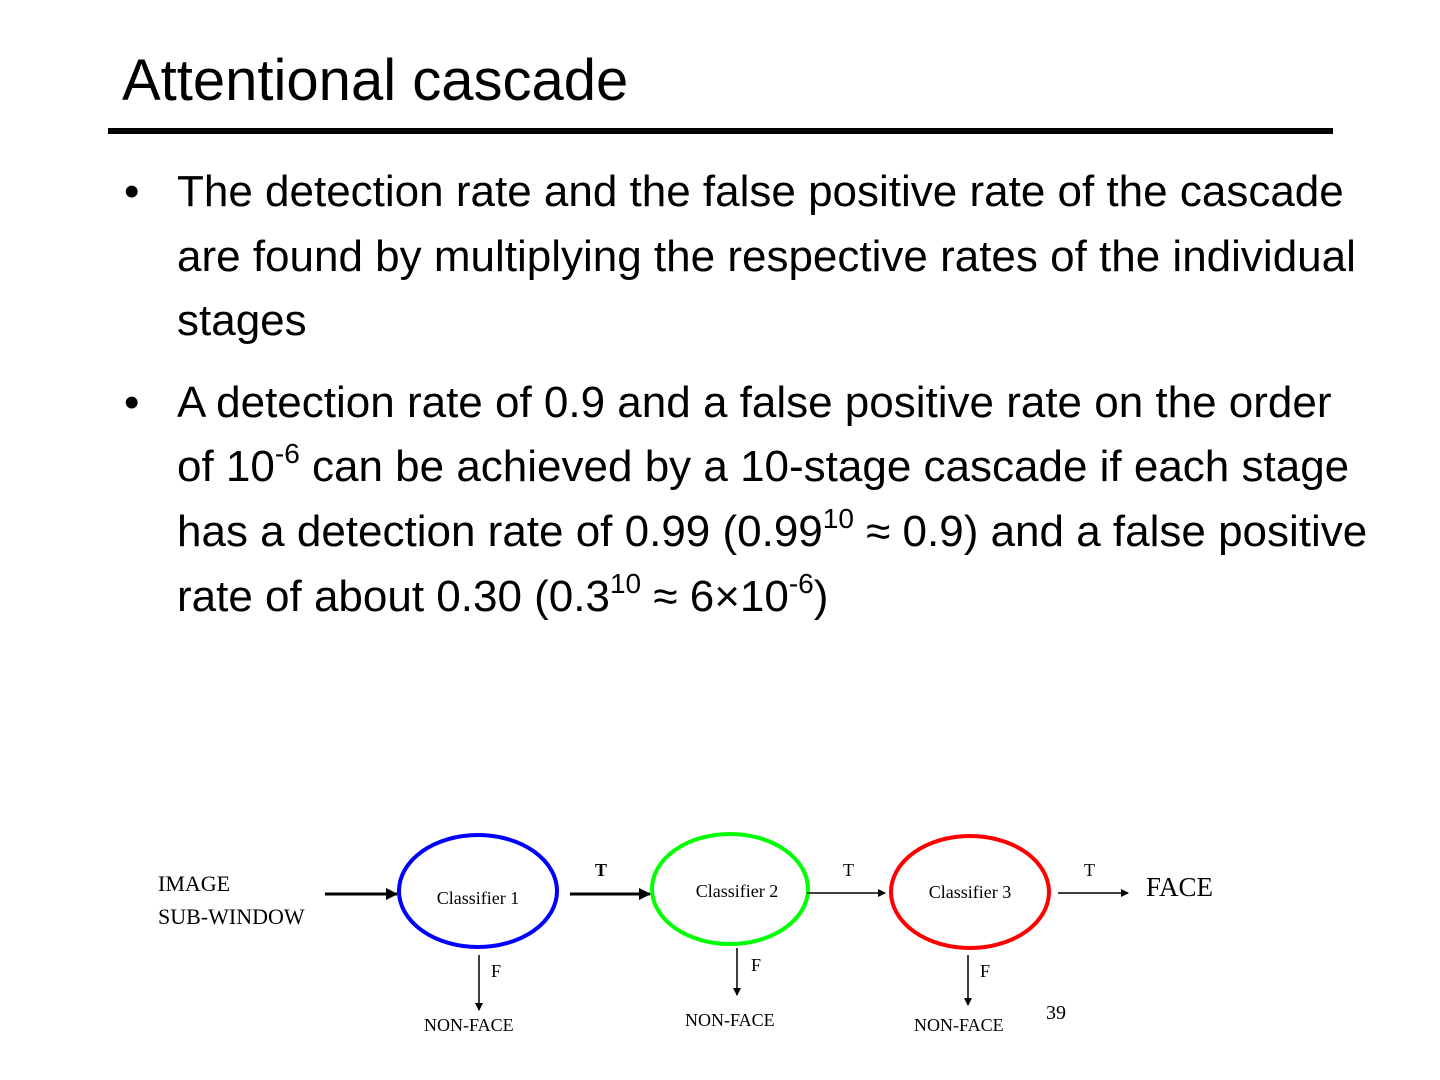  I want to click on input-label: SUB-WINDOW, so click(231, 916).